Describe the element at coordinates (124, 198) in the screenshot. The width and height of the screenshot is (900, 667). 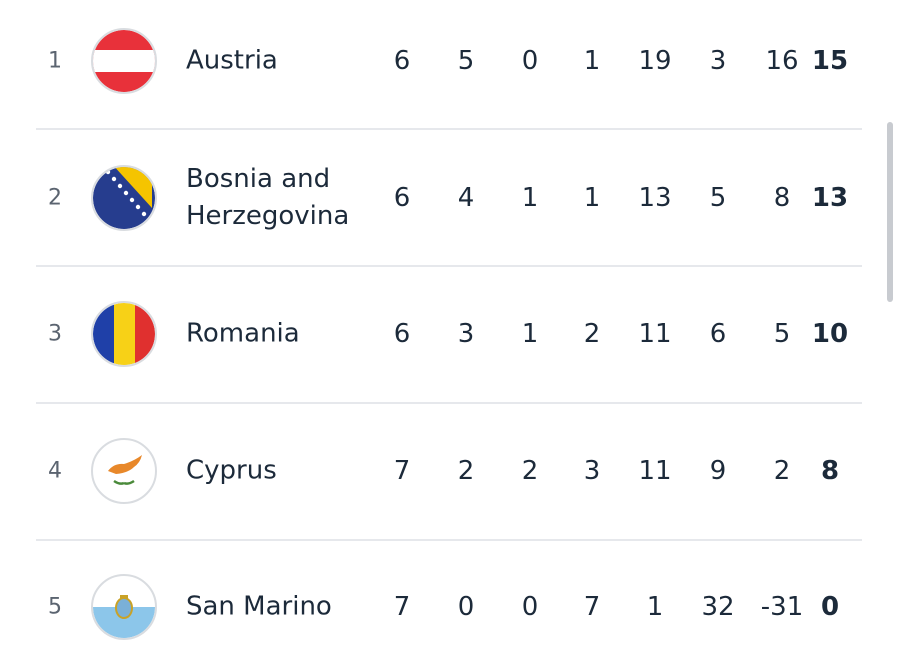
I see `flag-bosnia` at that location.